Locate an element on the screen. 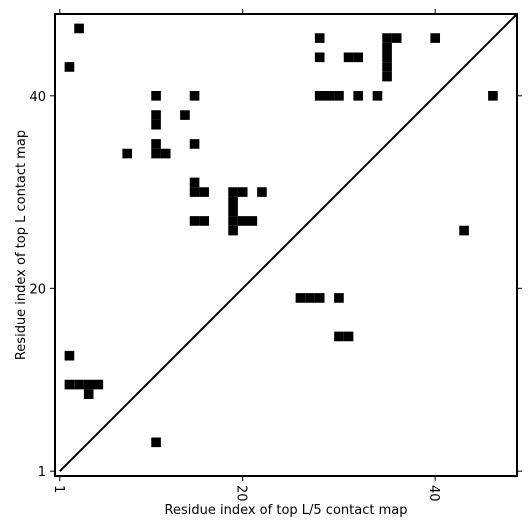 The image size is (531, 531). y-tick-label: 40 is located at coordinates (37, 97).